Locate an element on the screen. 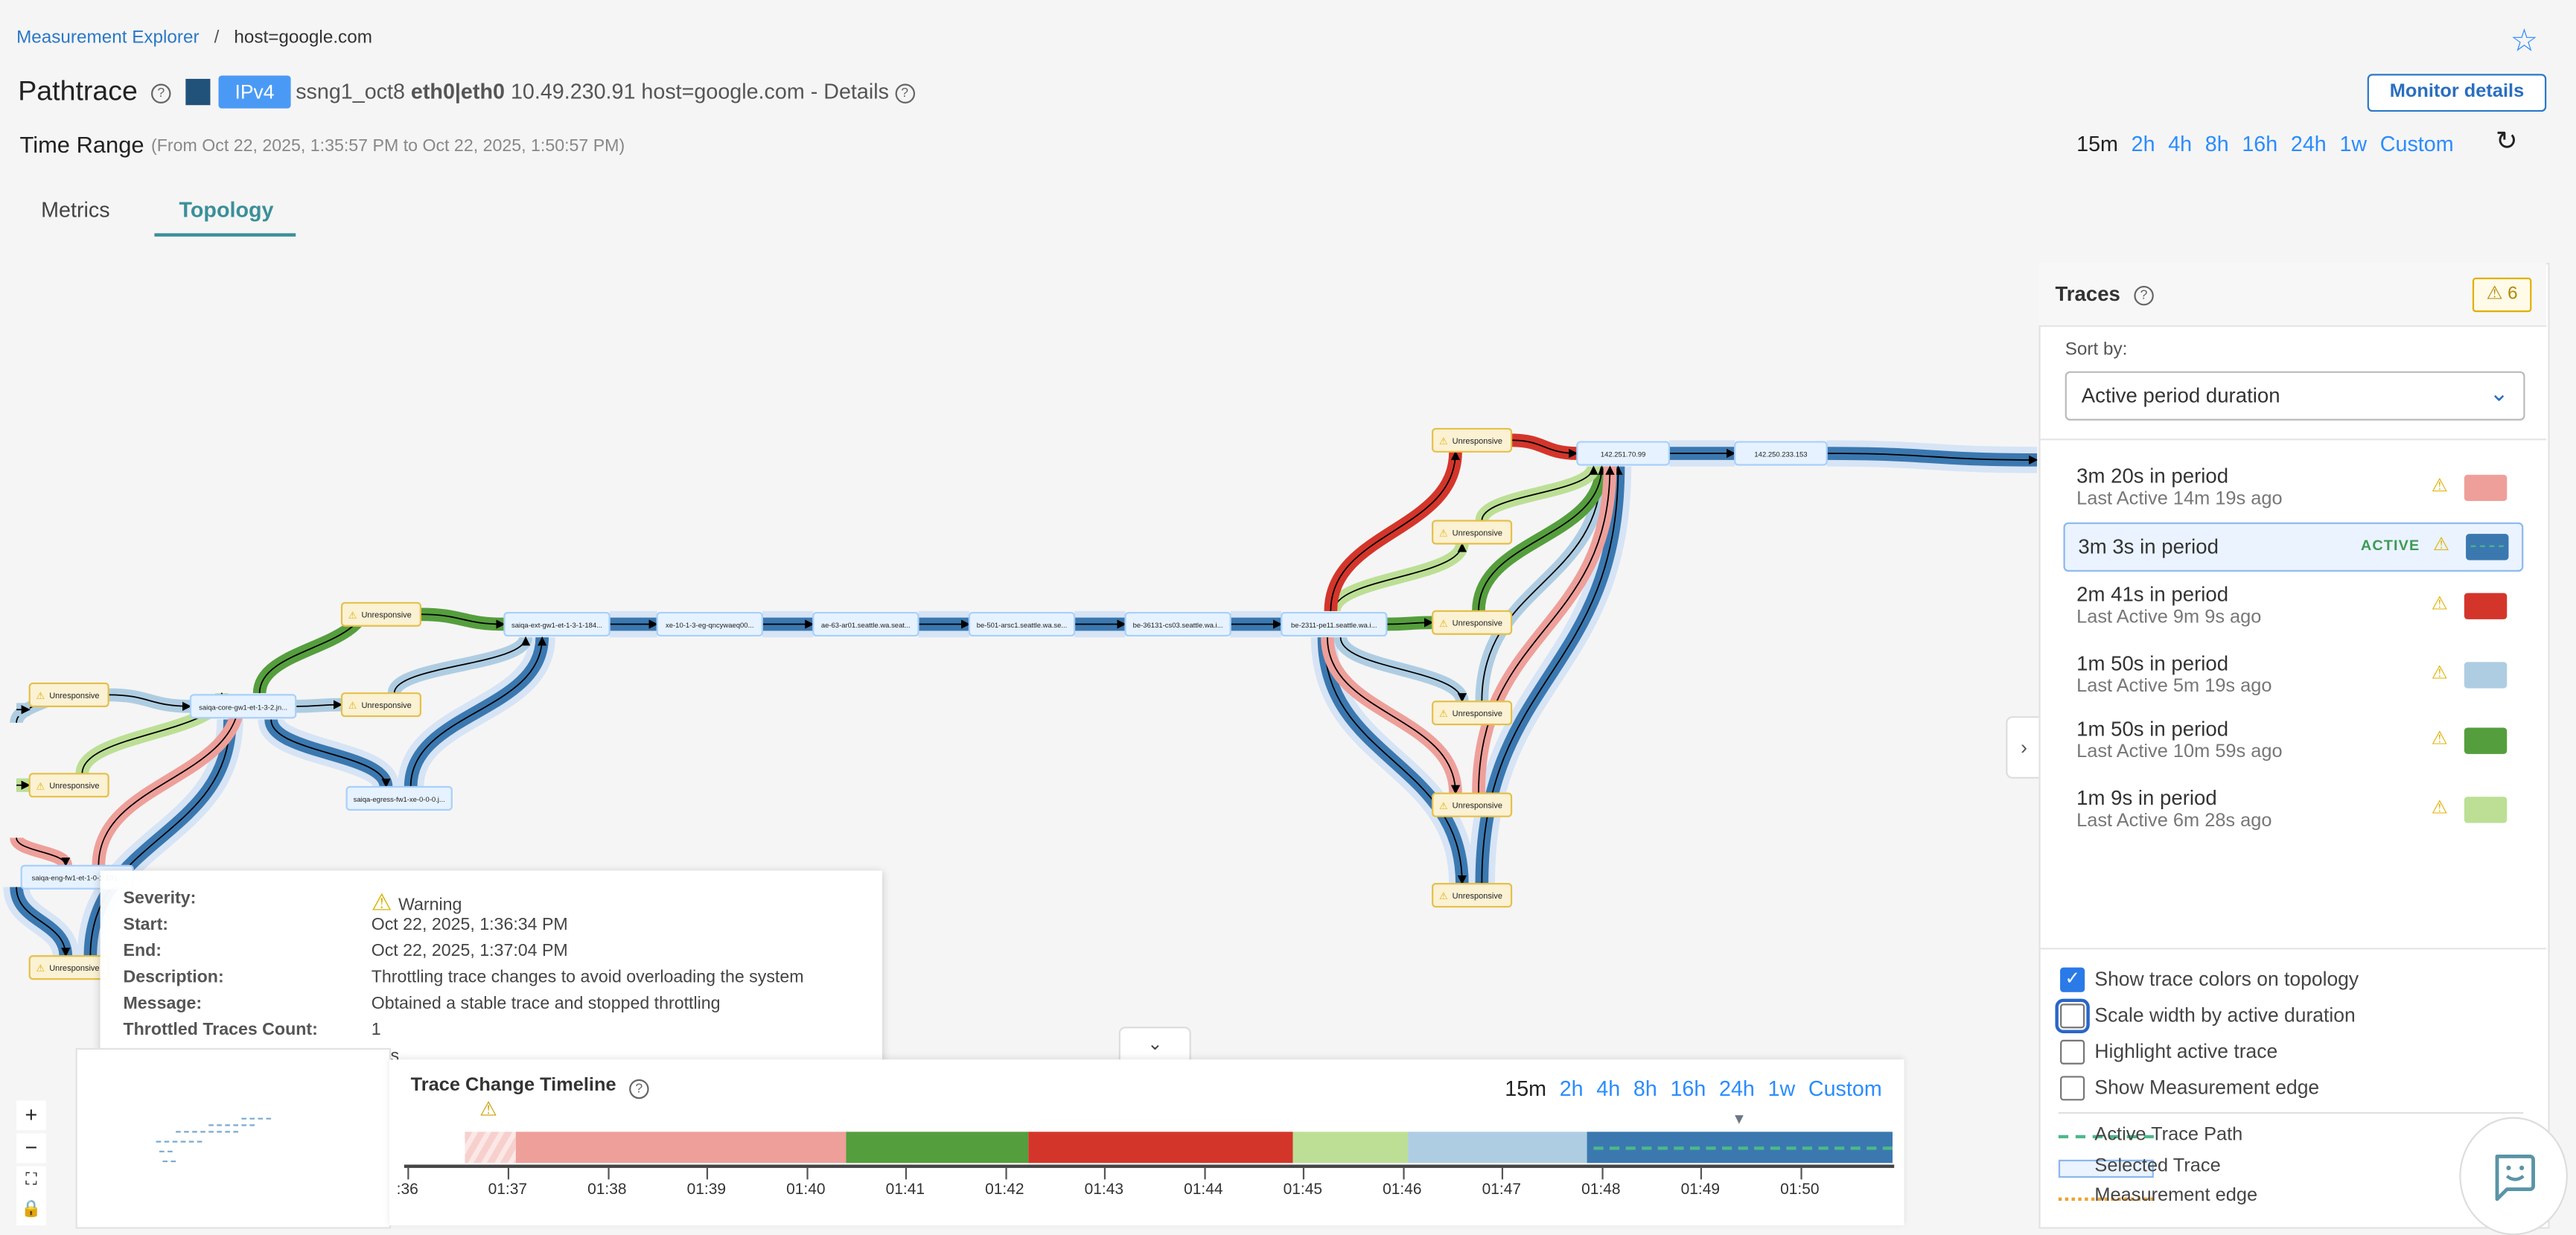 This screenshot has width=2576, height=1235. checkbox-show-trace-colors-on-topology: ✓ is located at coordinates (2072, 979).